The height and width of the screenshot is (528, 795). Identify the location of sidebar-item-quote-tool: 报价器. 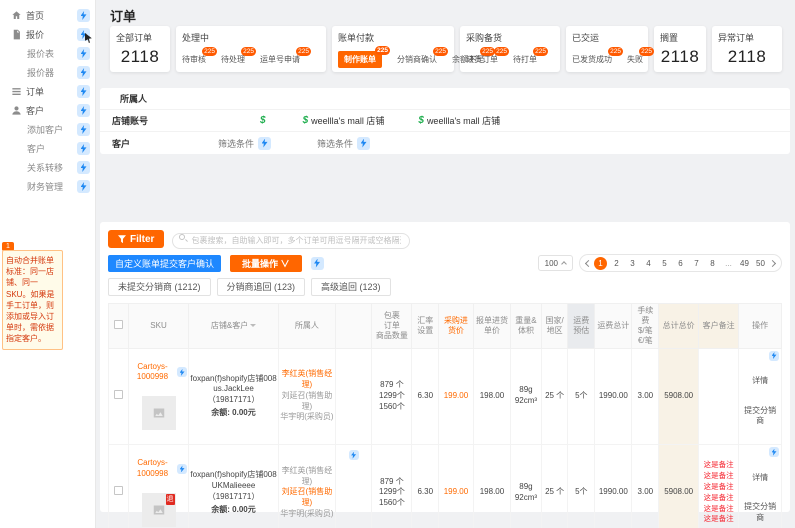
(47, 72).